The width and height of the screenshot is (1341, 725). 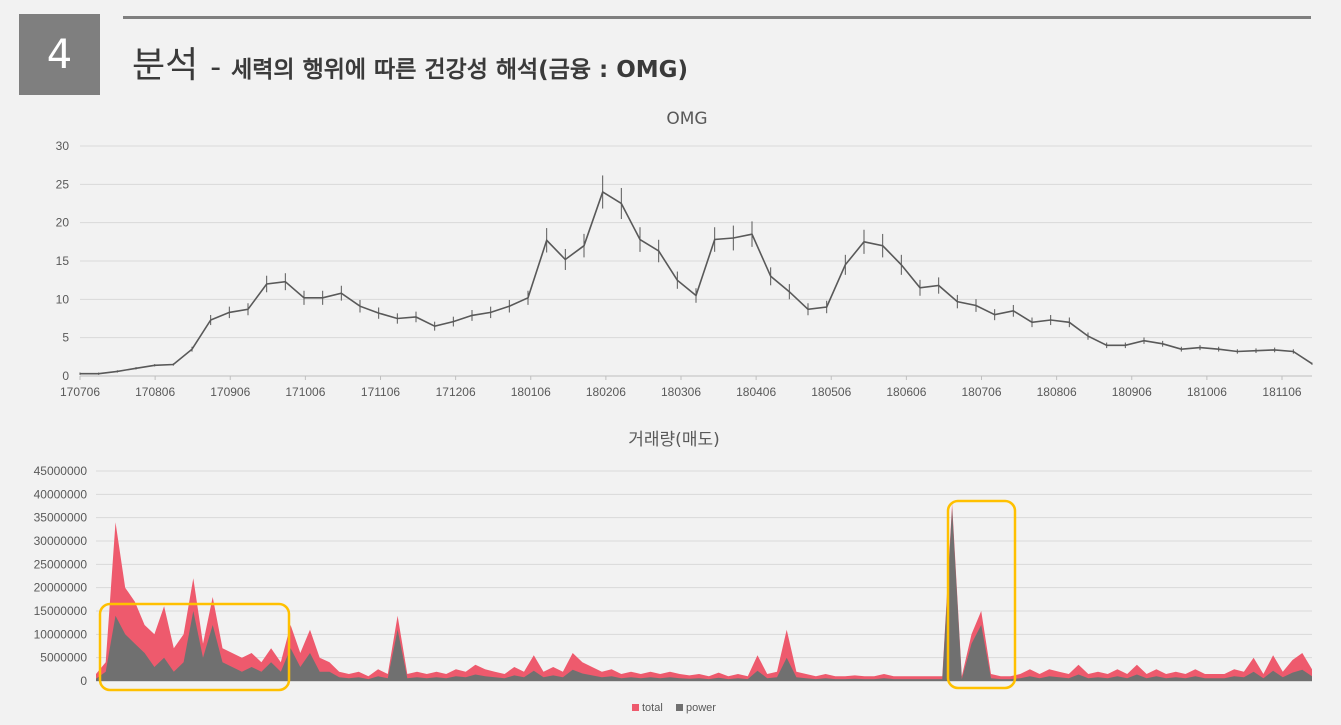 What do you see at coordinates (906, 392) in the screenshot?
I see `price-x-tick-label: 180606` at bounding box center [906, 392].